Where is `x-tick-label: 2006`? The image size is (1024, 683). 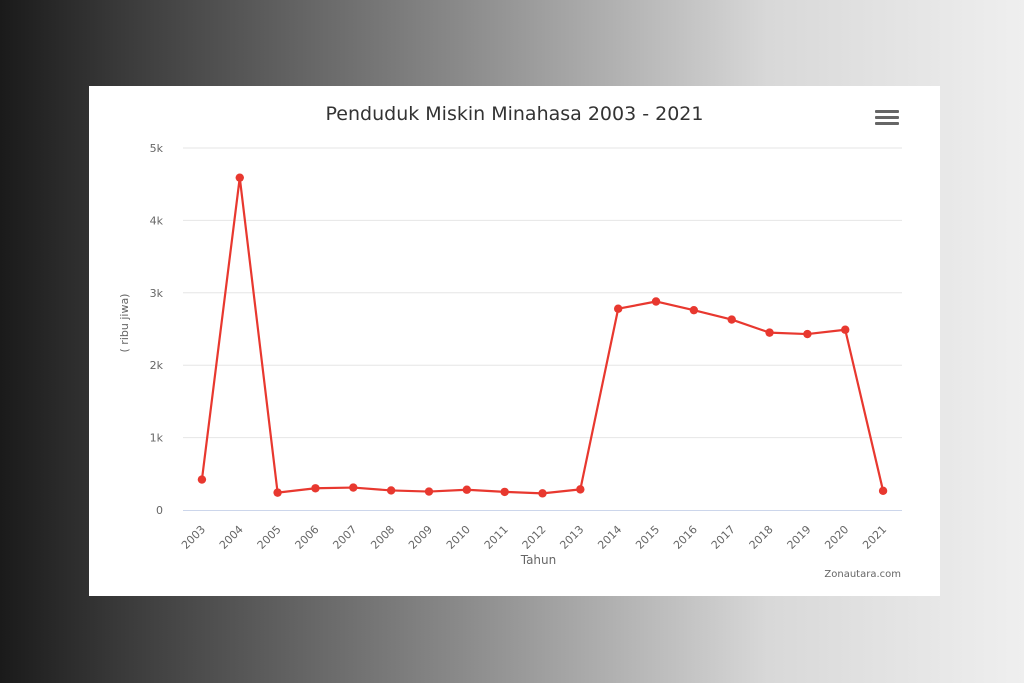 x-tick-label: 2006 is located at coordinates (307, 537).